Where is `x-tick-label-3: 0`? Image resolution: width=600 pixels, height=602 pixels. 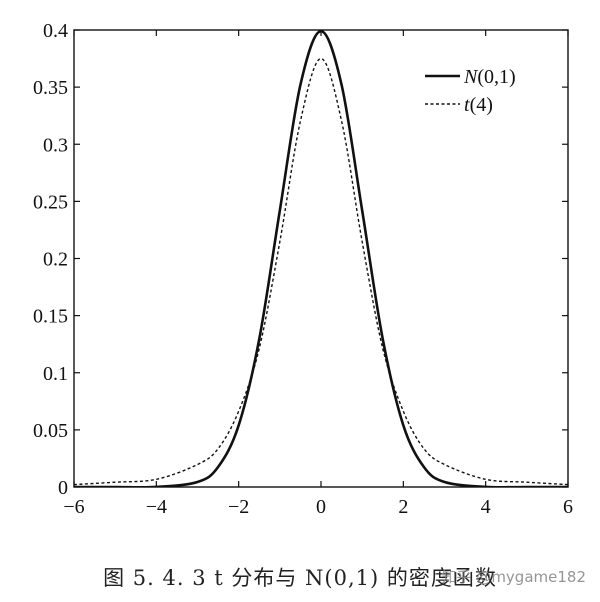 x-tick-label-3: 0 is located at coordinates (321, 507).